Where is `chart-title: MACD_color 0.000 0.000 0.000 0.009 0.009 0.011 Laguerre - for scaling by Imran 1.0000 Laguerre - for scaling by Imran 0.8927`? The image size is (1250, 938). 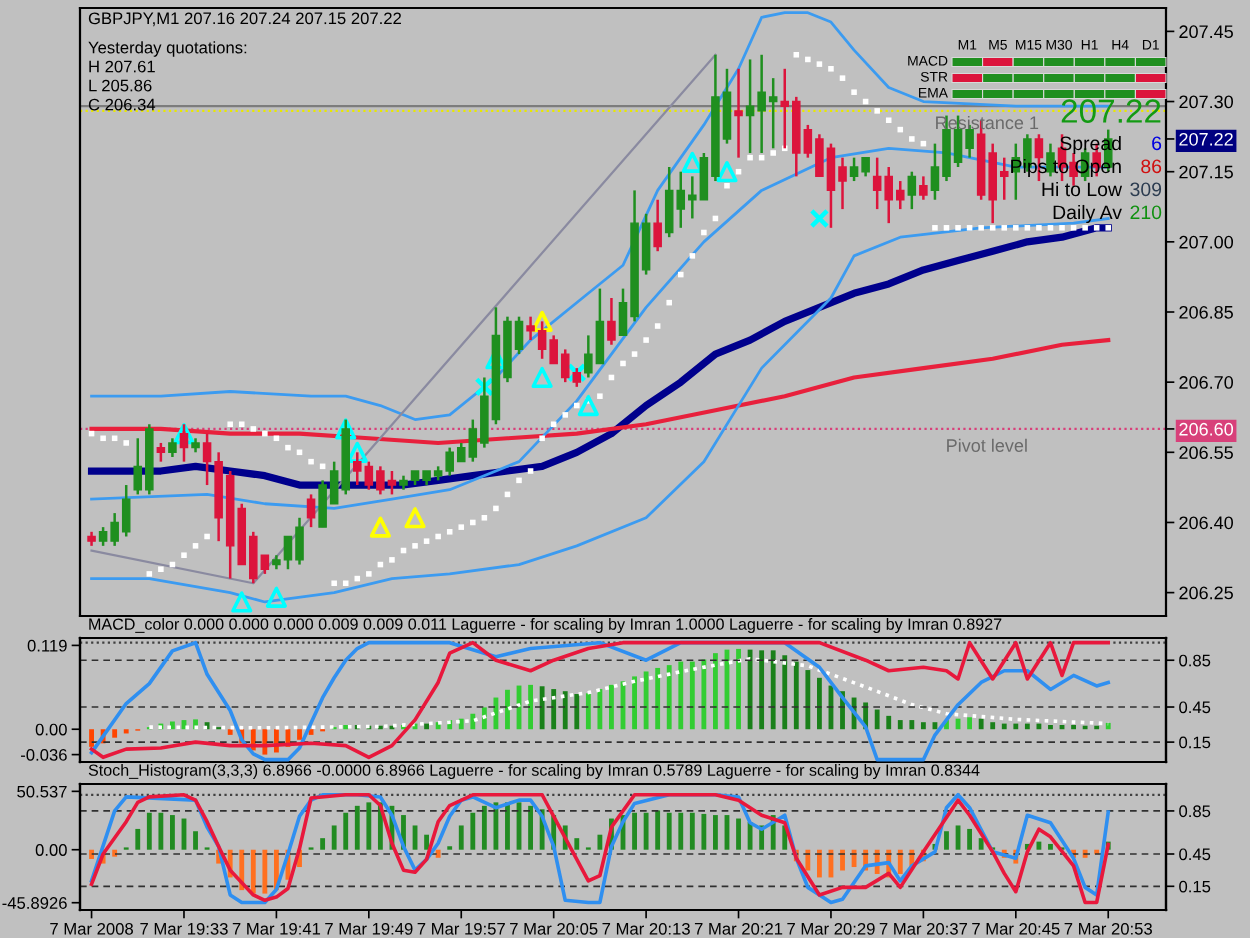 chart-title: MACD_color 0.000 0.000 0.000 0.009 0.009 0.011 Laguerre - for scaling by Imran 1.0000 Laguerre - for scaling by Imran 0.8927 is located at coordinates (545, 626).